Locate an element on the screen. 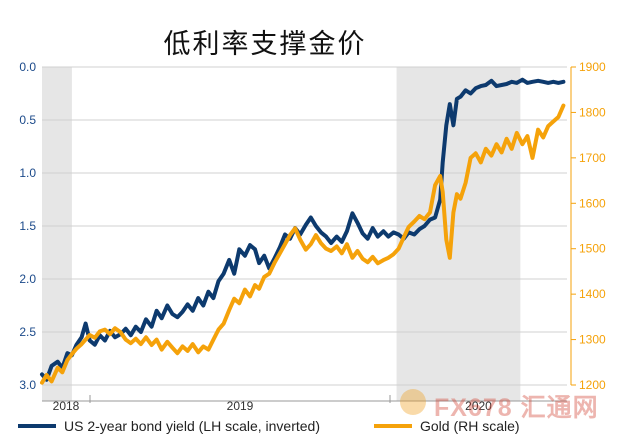 This screenshot has width=623, height=438. left-tick-label: 3.0 is located at coordinates (27, 385).